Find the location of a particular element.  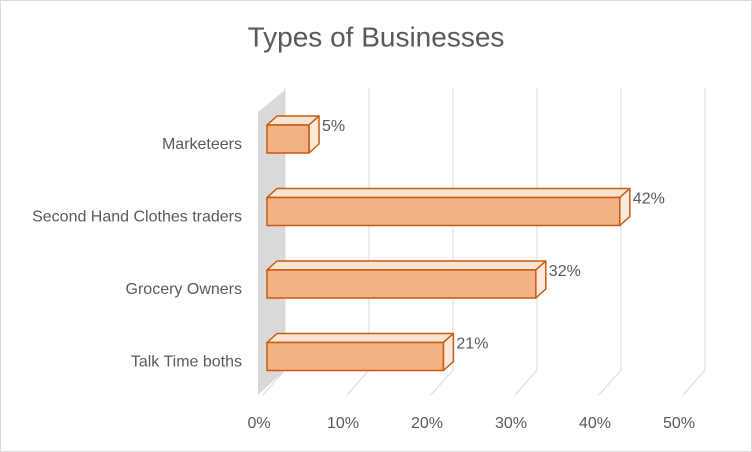

value-label: 5% is located at coordinates (333, 126).